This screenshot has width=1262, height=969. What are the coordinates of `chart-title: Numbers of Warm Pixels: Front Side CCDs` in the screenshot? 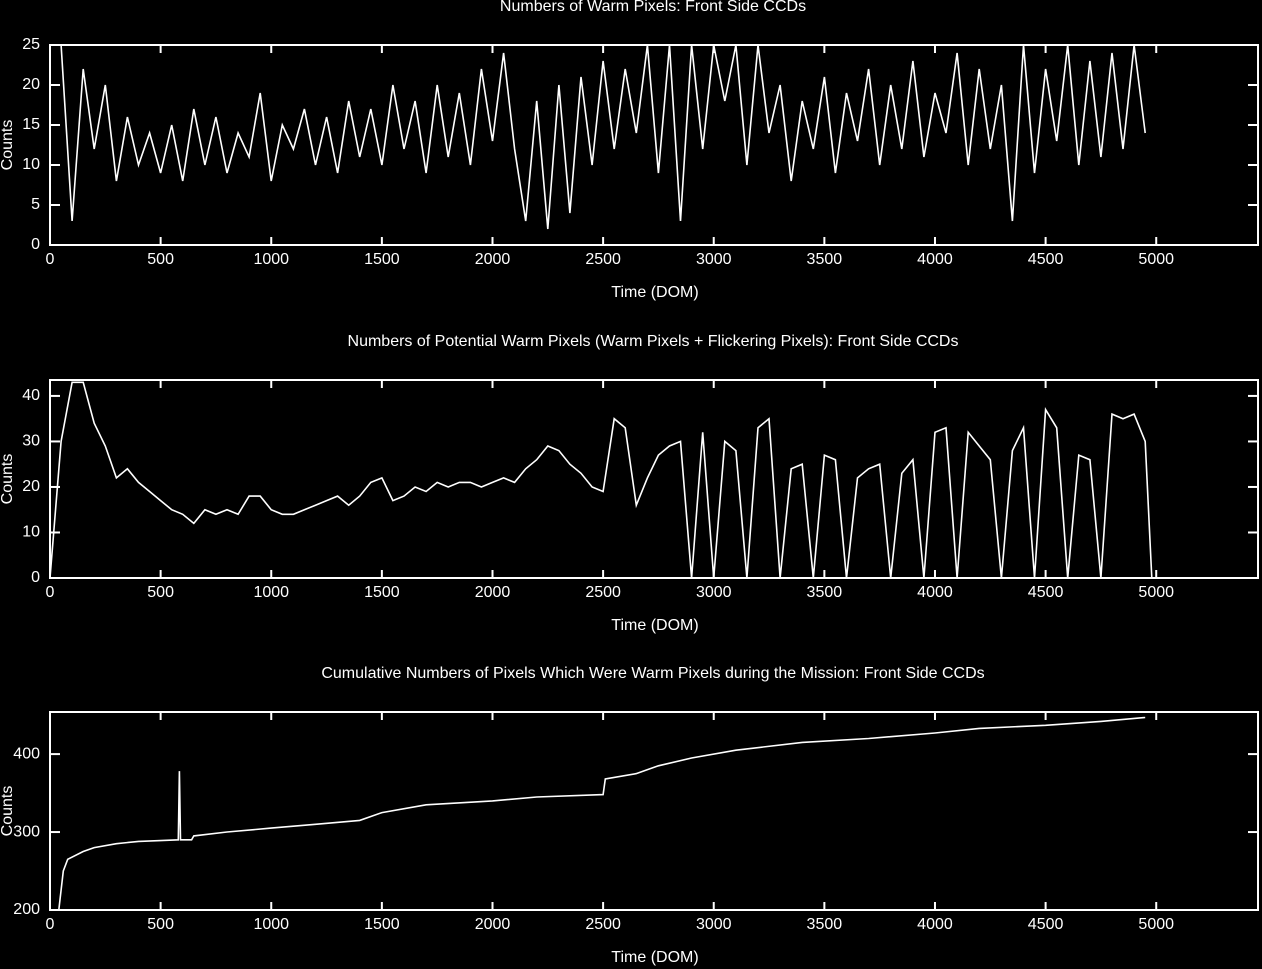 It's located at (653, 7).